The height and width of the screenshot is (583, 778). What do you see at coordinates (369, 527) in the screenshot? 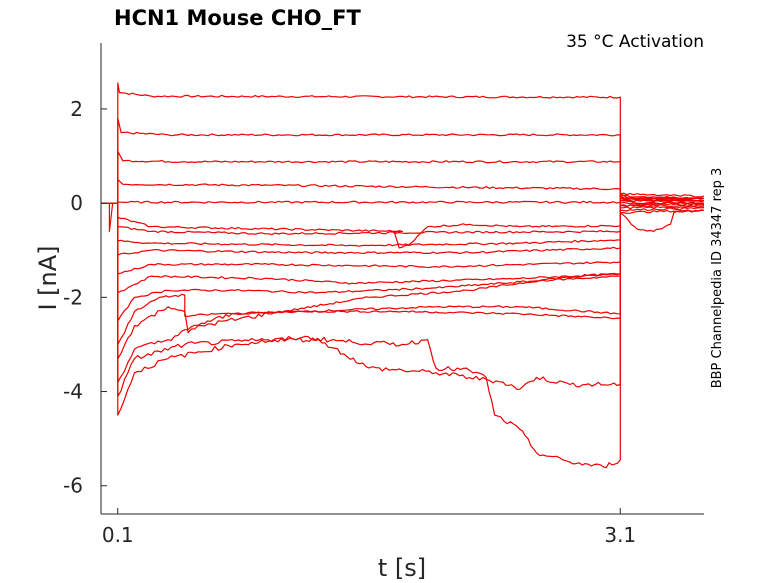
I see `x-ticks: 0.1 3.1` at bounding box center [369, 527].